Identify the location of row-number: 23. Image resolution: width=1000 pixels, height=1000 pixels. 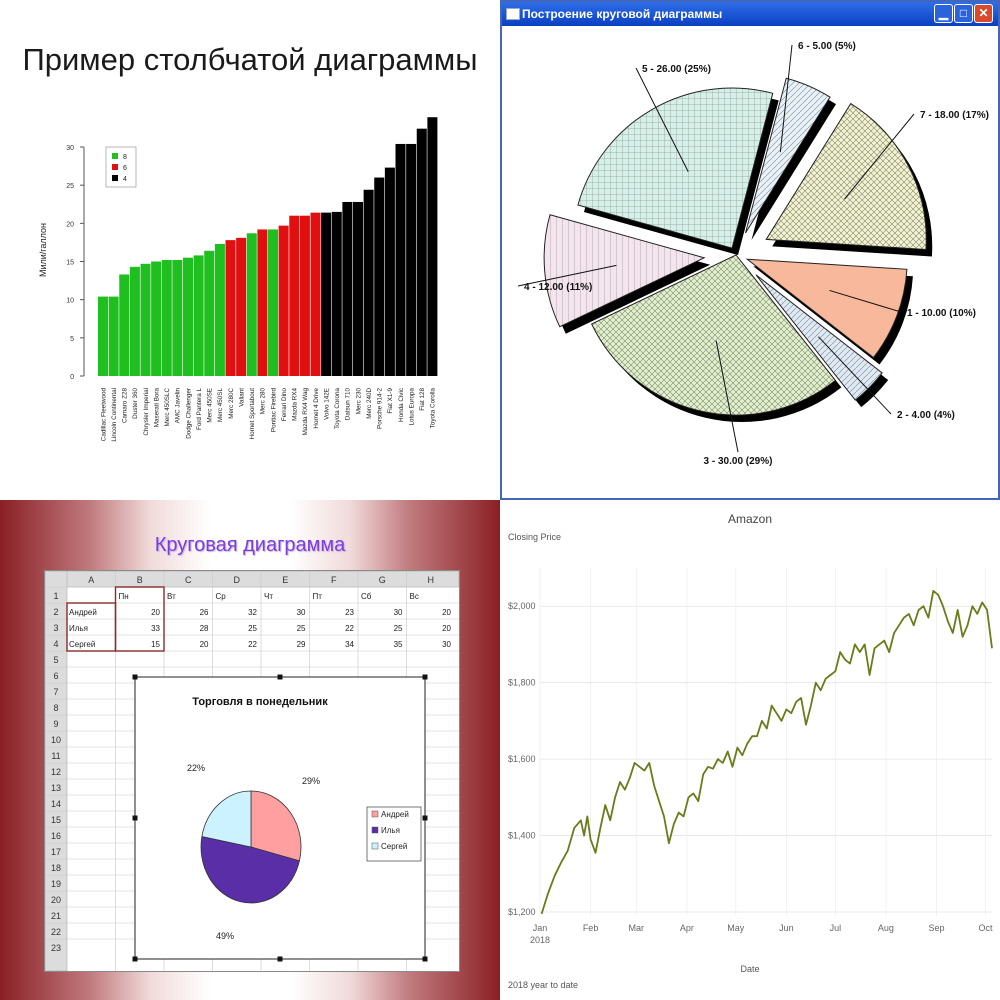
(56, 948).